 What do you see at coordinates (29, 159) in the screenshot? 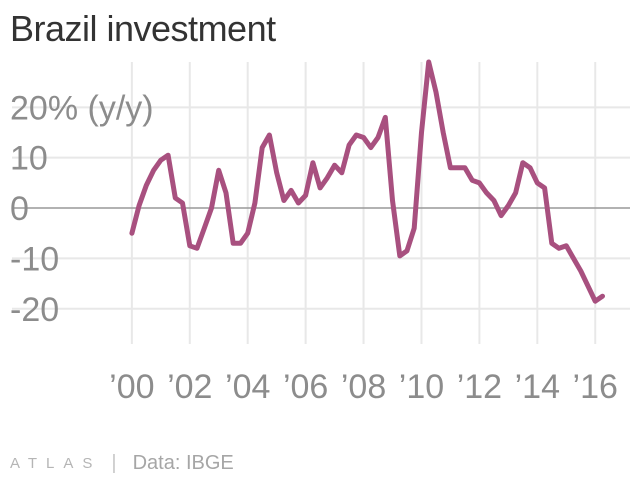
I see `y-tick-label: 10` at bounding box center [29, 159].